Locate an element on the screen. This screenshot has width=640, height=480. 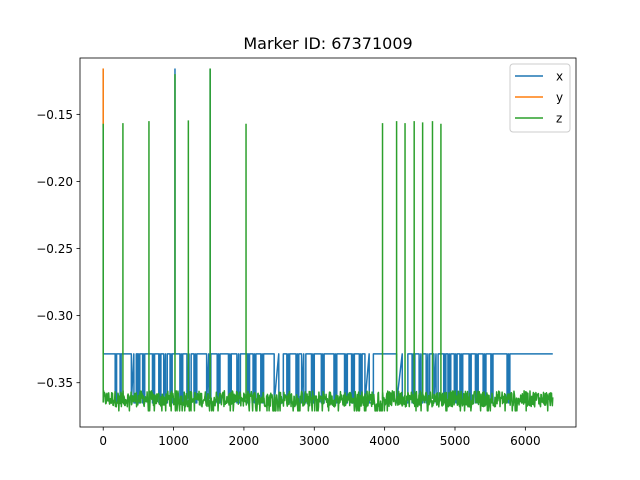
legend-label-y: y is located at coordinates (559, 98).